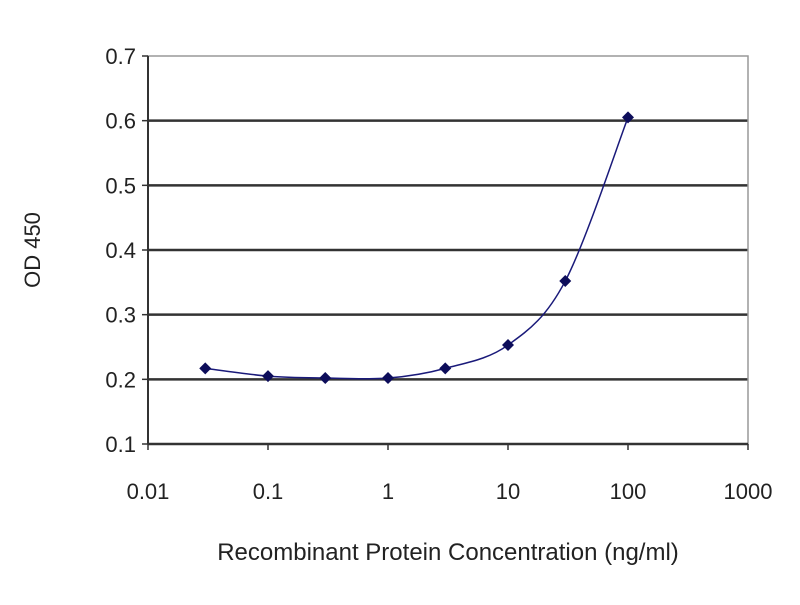 This screenshot has height=605, width=800. What do you see at coordinates (628, 491) in the screenshot?
I see `x-tick-label: 100` at bounding box center [628, 491].